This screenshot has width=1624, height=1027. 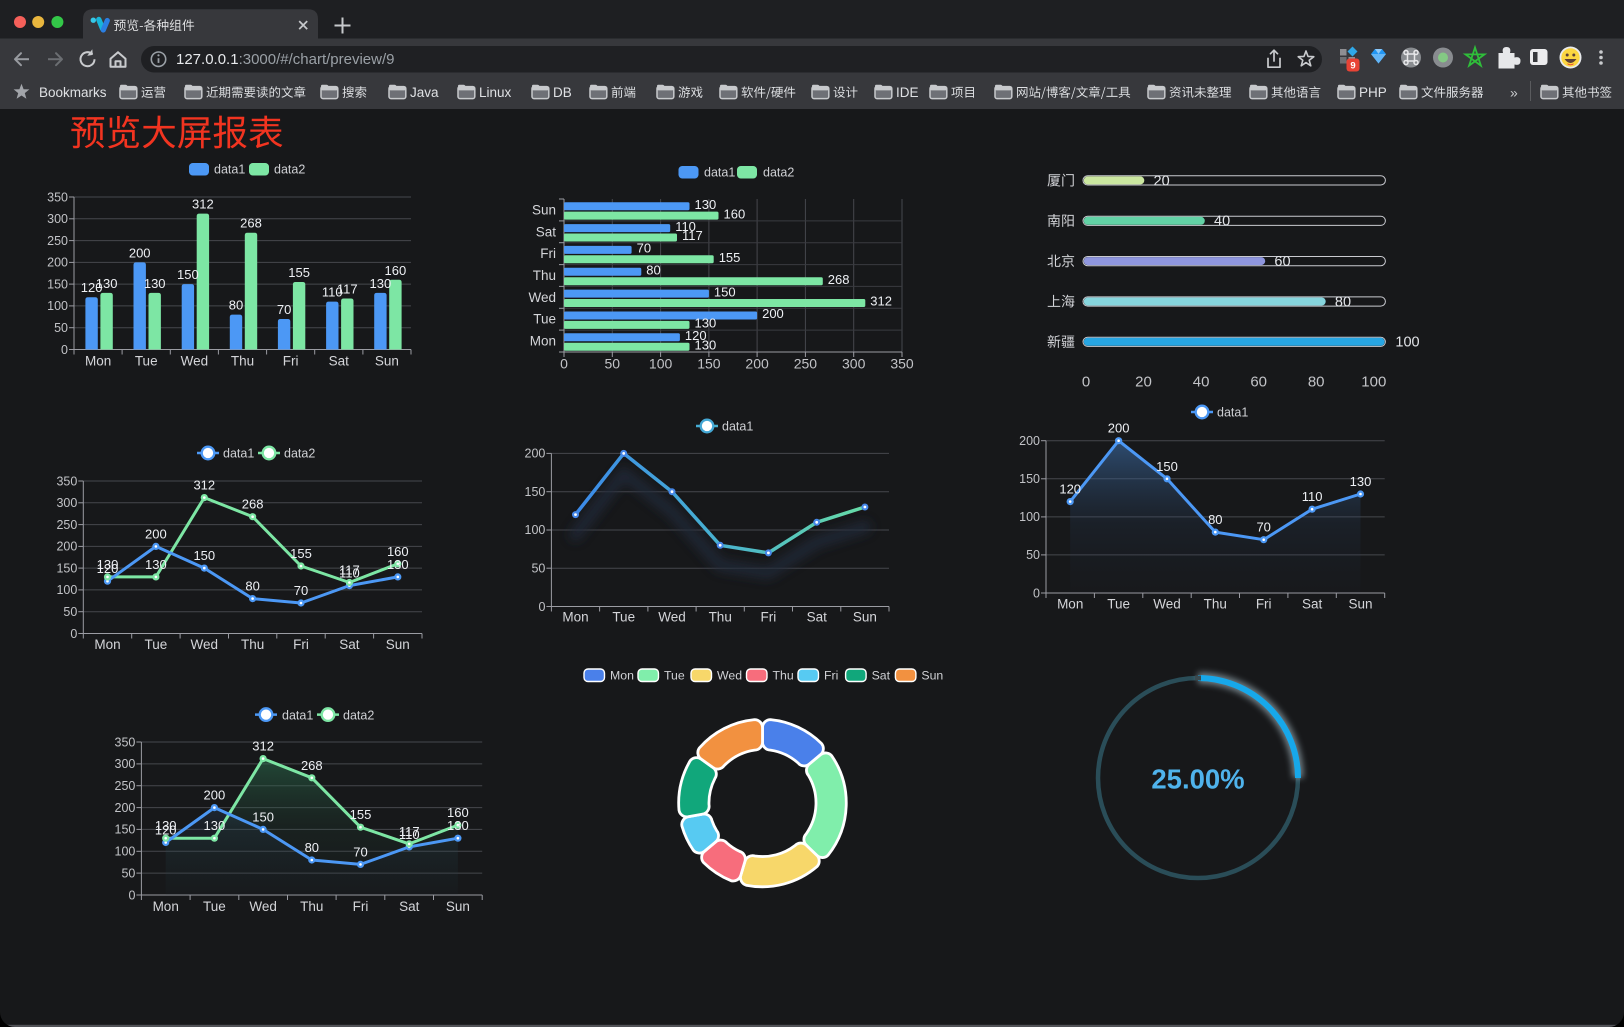 What do you see at coordinates (562, 92) in the screenshot?
I see `svg-text: DB` at bounding box center [562, 92].